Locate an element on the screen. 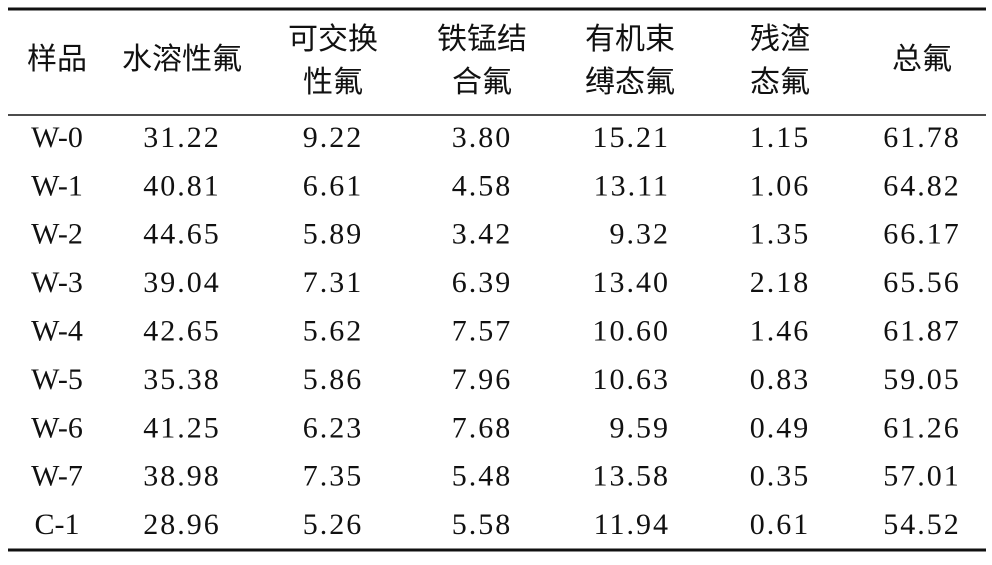 This screenshot has height=565, width=992. cell: 44.65 is located at coordinates (182, 234).